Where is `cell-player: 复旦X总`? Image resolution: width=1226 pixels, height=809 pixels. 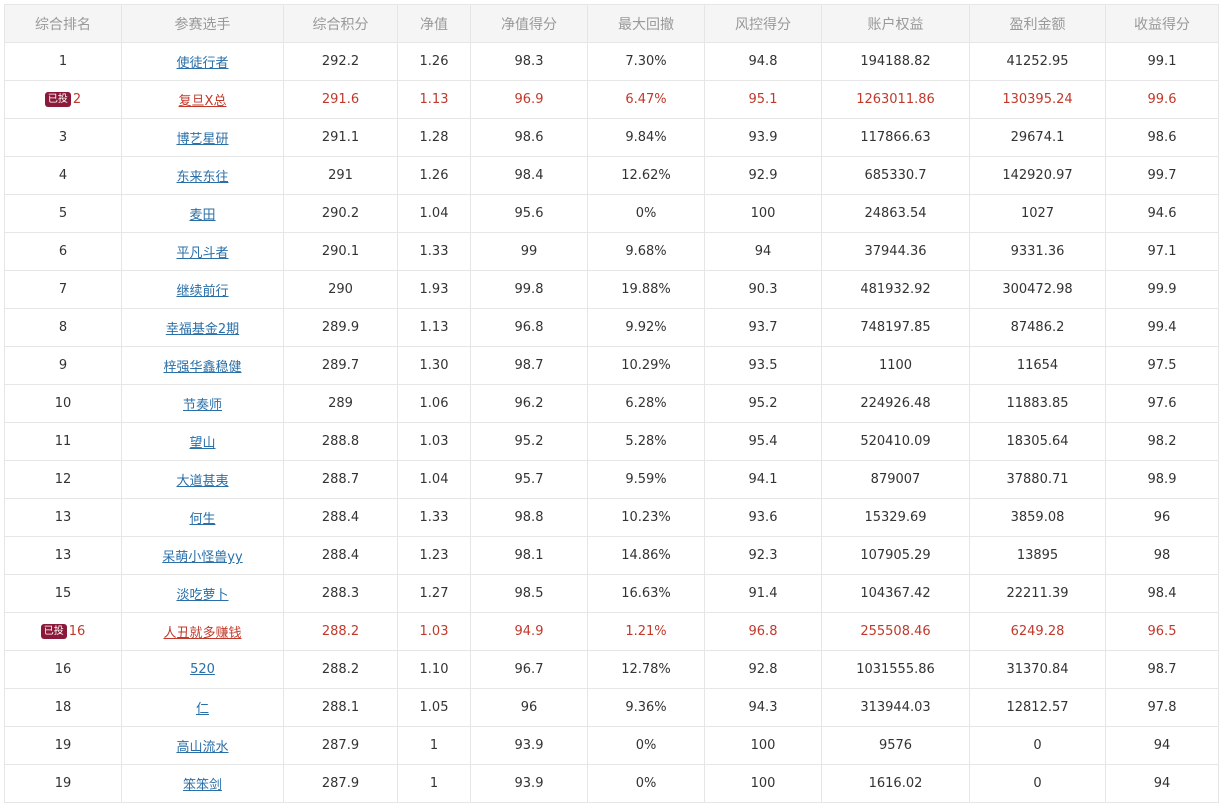 cell-player: 复旦X总 is located at coordinates (202, 99).